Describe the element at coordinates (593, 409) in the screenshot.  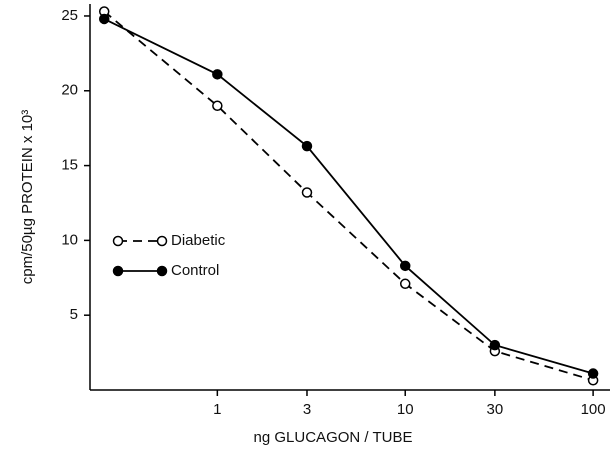
I see `x-tick-label: 100` at that location.